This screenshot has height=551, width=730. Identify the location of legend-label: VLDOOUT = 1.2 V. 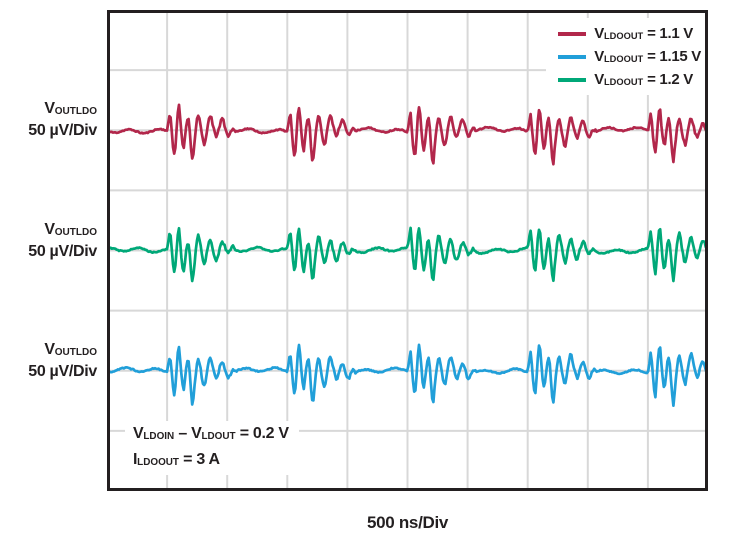
(643, 79).